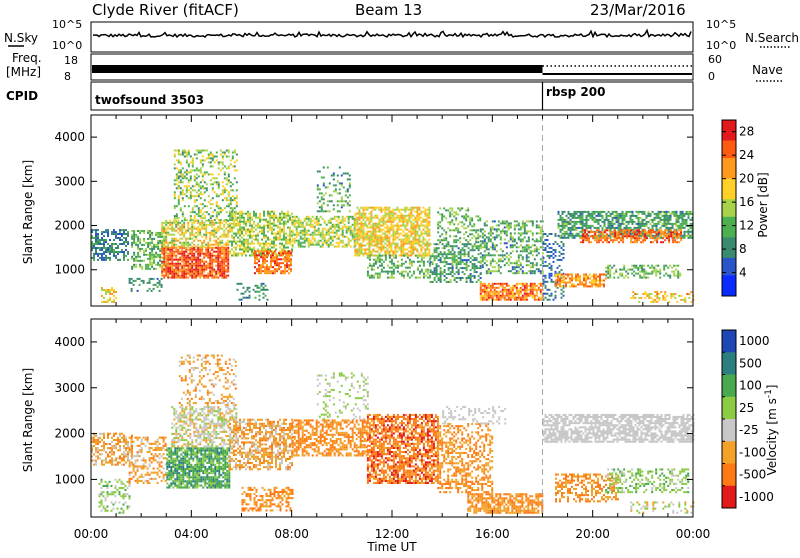 This screenshot has height=558, width=800. What do you see at coordinates (767, 70) in the screenshot?
I see `nave-label: Nave` at bounding box center [767, 70].